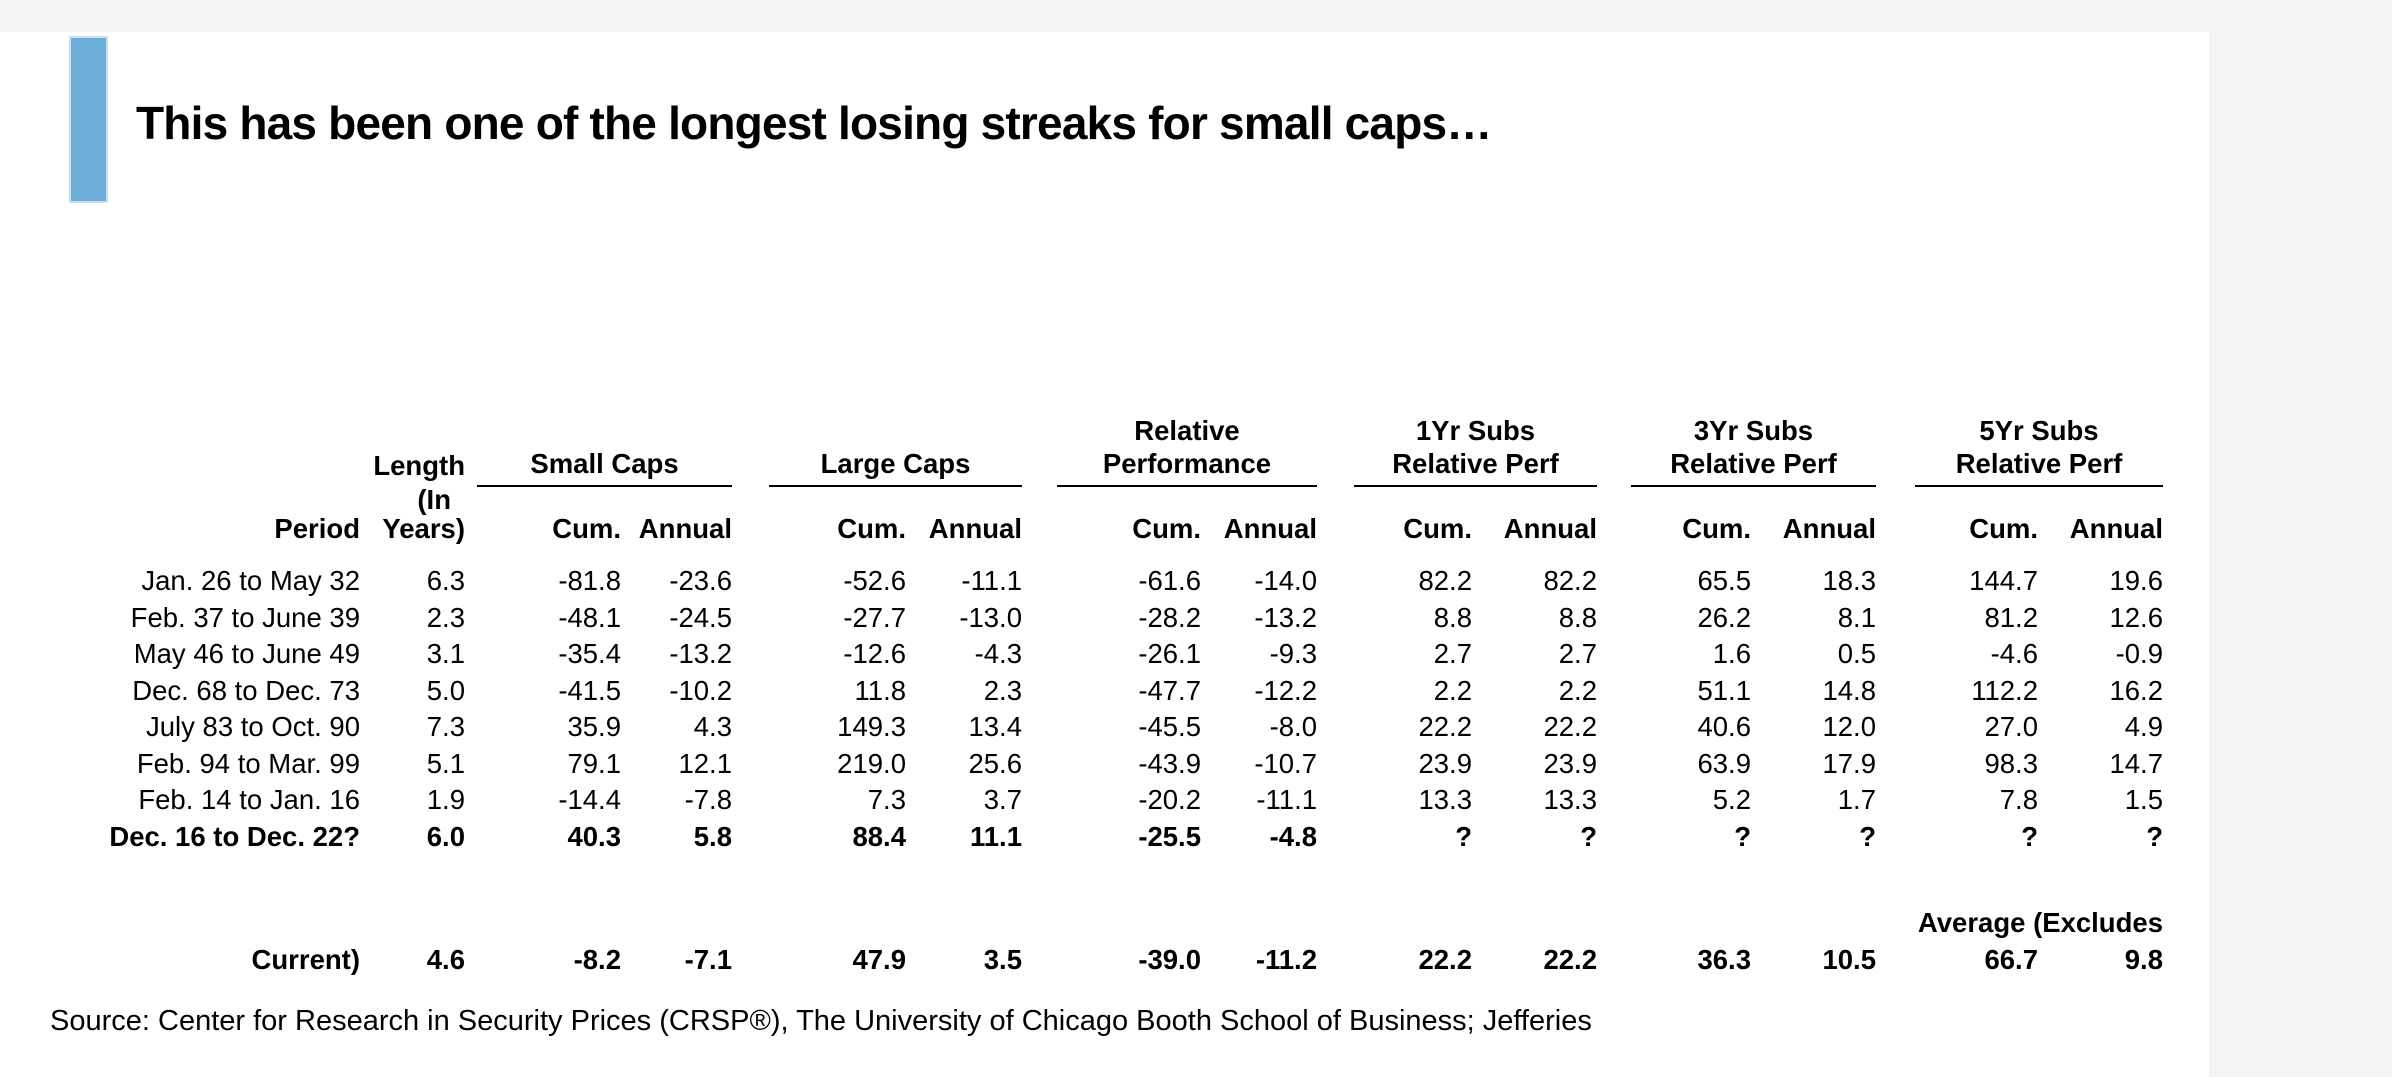 Image resolution: width=2392 pixels, height=1077 pixels. I want to click on length-cell: 3.1, so click(445, 653).